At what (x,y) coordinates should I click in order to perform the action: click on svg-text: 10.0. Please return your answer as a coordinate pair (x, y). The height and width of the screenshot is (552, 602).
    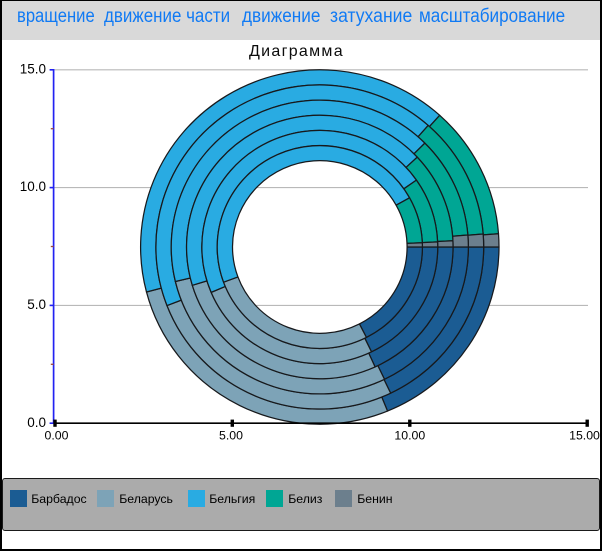
    Looking at the image, I should click on (33, 186).